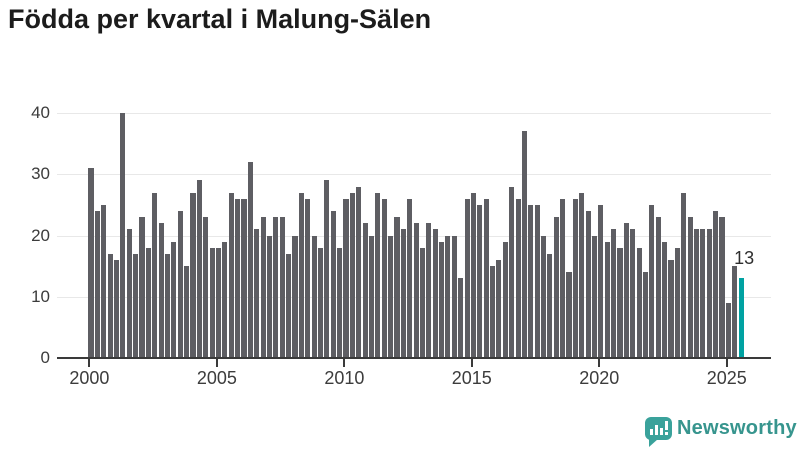  Describe the element at coordinates (599, 378) in the screenshot. I see `x-tick-label: 2020` at that location.